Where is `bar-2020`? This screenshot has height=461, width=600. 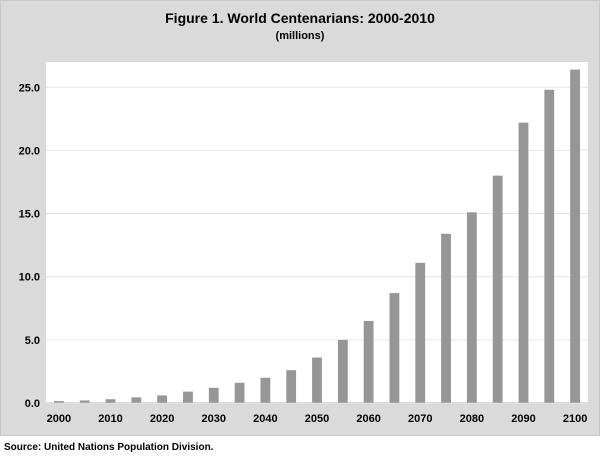
bar-2020 is located at coordinates (162, 399).